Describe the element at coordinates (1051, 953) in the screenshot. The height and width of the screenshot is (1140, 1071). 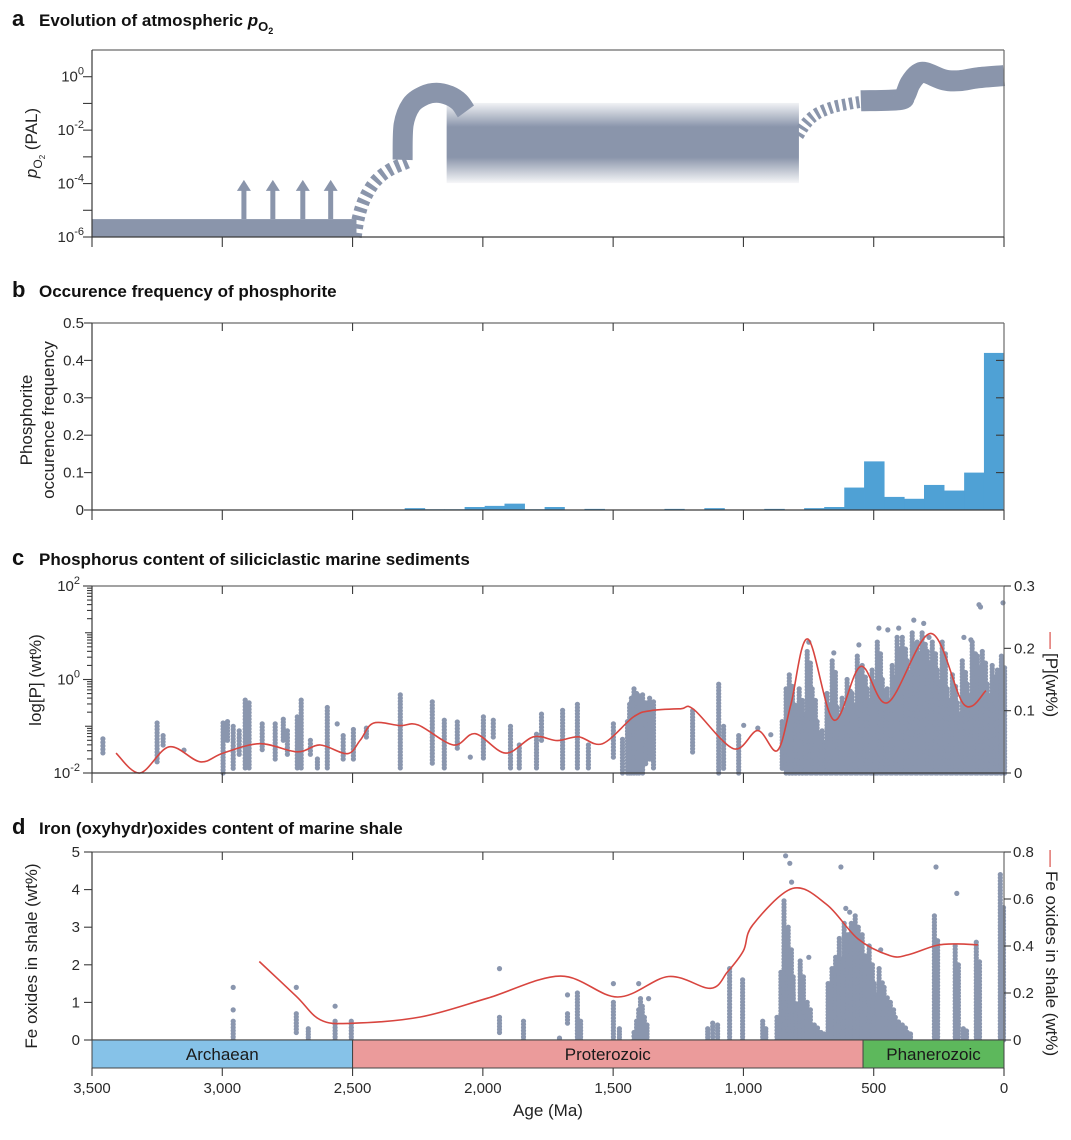
I see `panel-d-right-y-axis-label: —Fe oxides in shale (wt%)` at that location.